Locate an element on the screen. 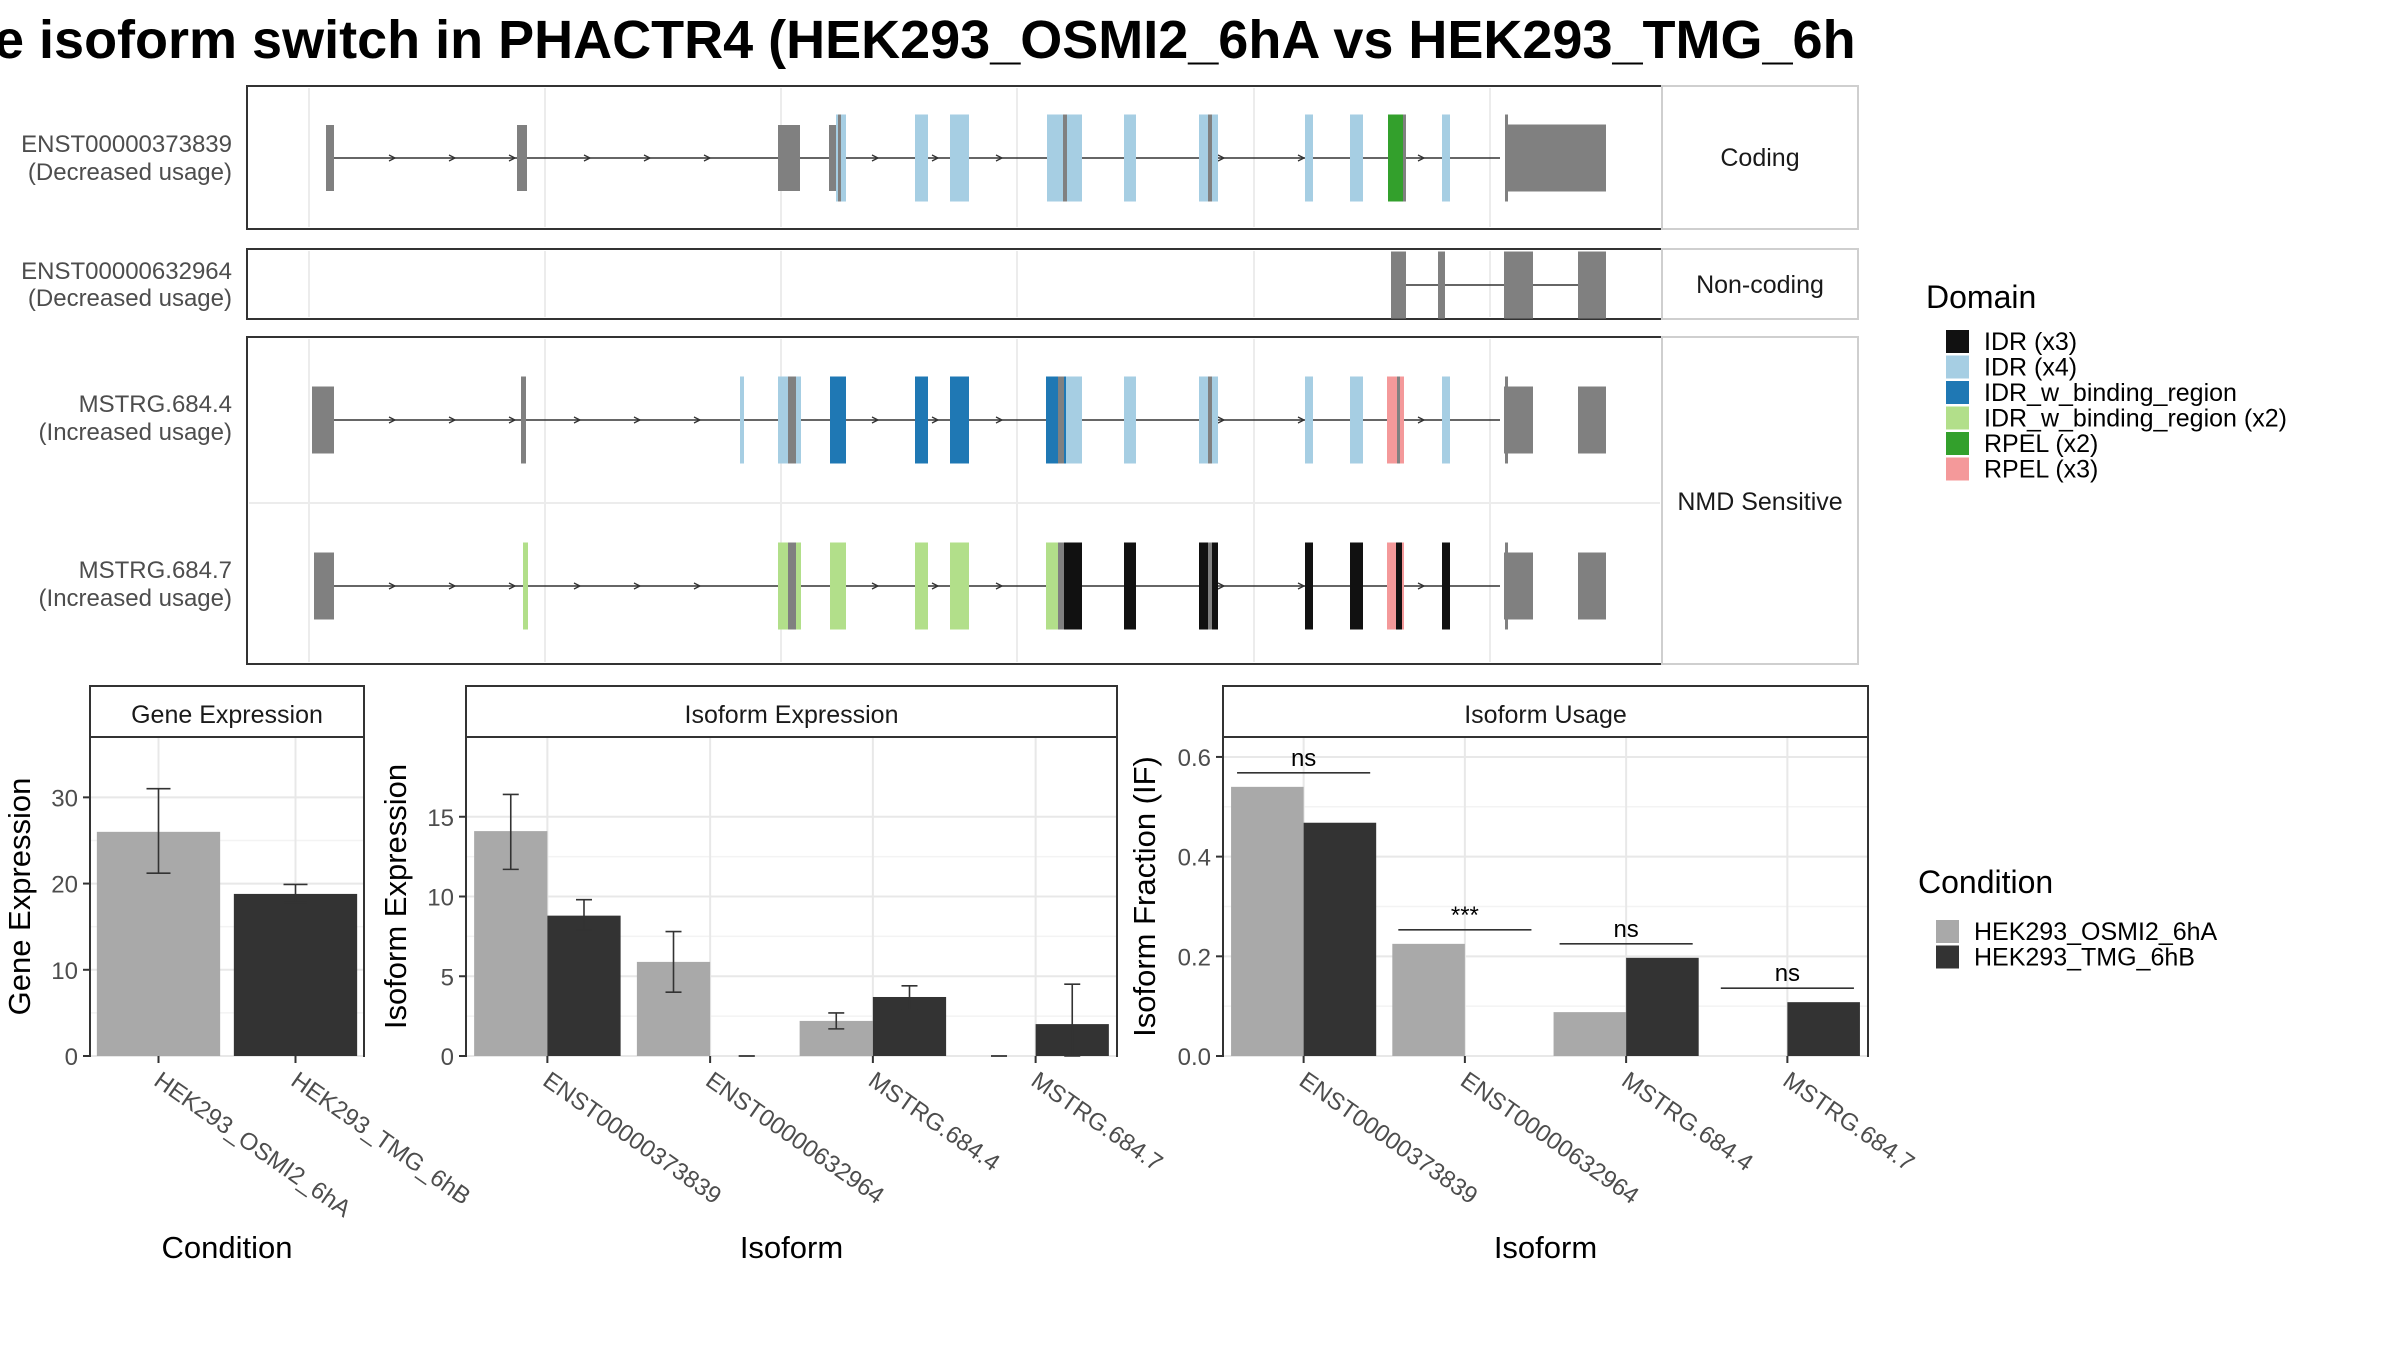 The height and width of the screenshot is (1350, 2400). strip-label-noncoding: Non-coding is located at coordinates (1760, 285).